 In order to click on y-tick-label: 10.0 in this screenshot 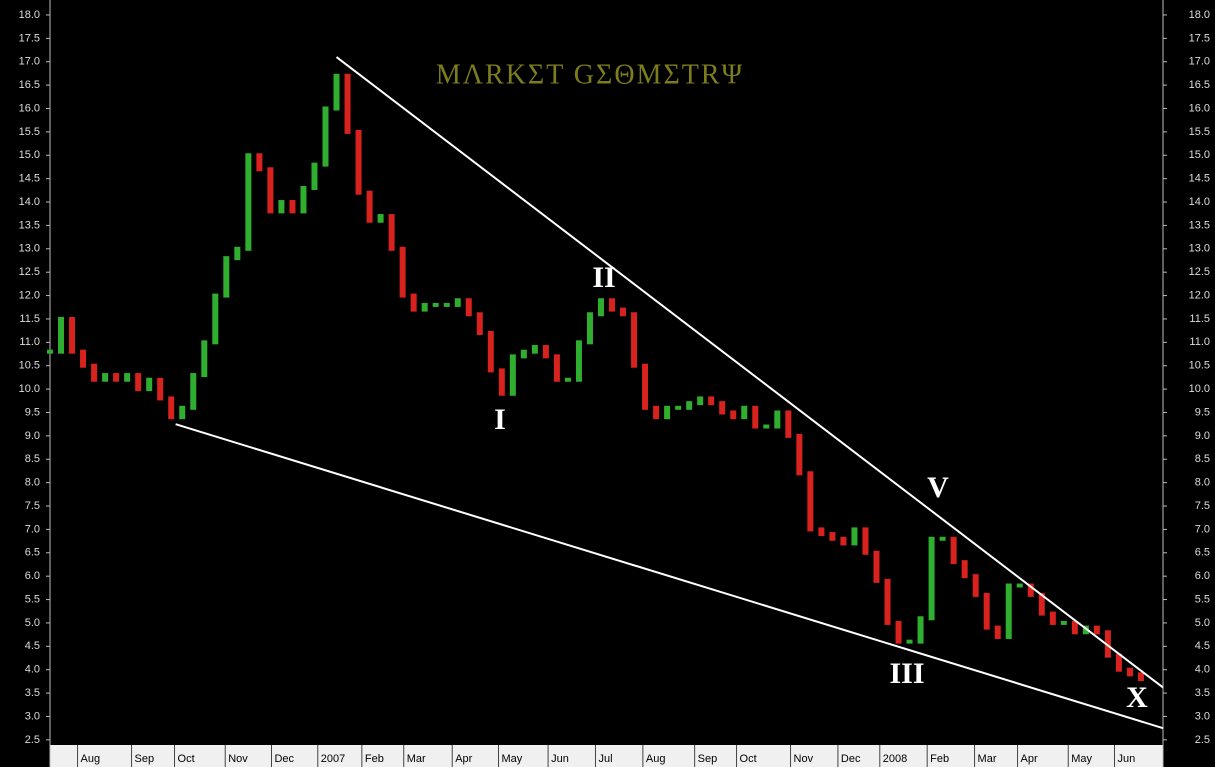, I will do `click(29, 389)`.